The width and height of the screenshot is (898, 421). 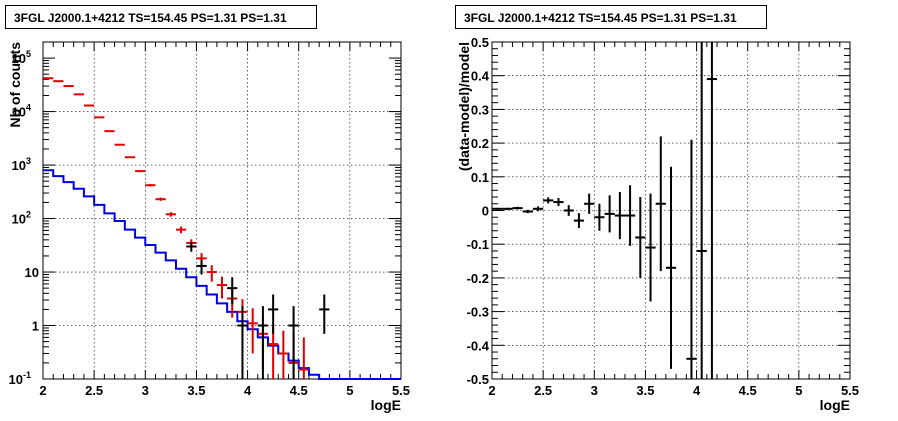 I want to click on y-tick-label: -0.4, so click(x=478, y=345).